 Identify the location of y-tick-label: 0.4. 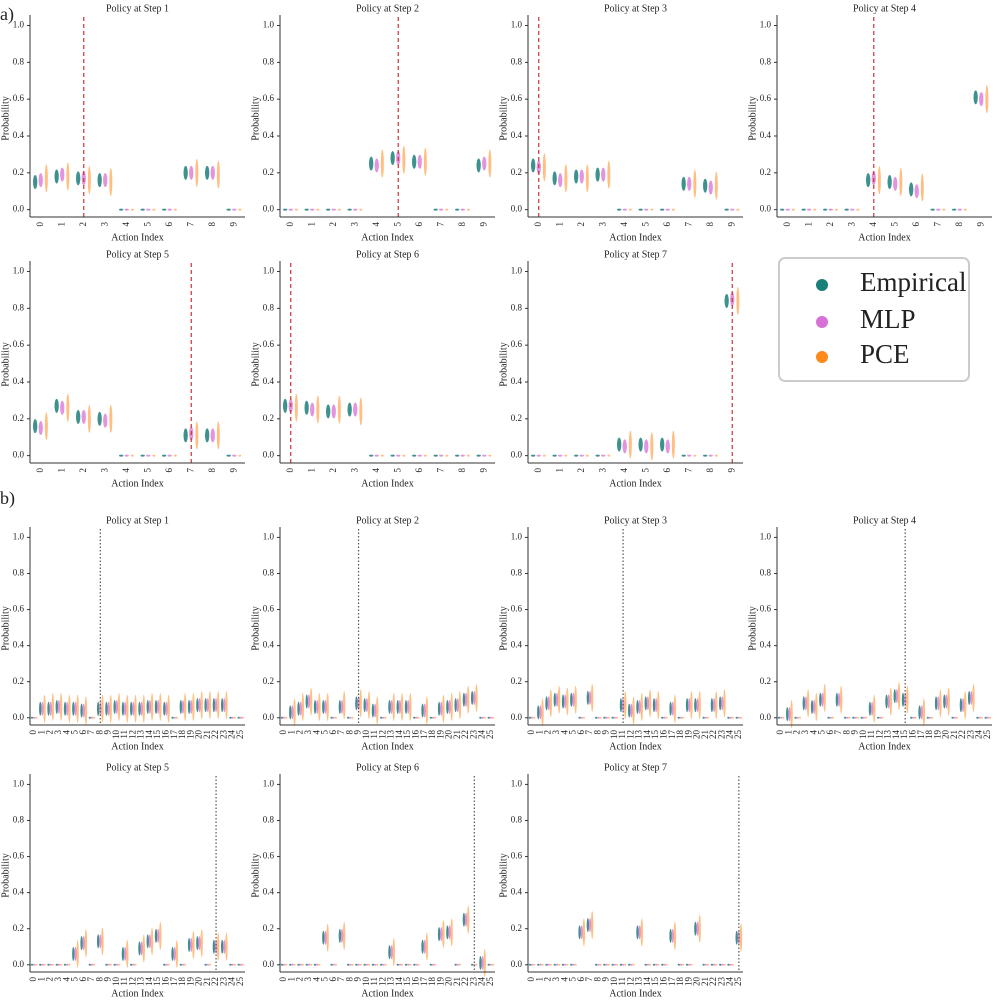
(517, 135).